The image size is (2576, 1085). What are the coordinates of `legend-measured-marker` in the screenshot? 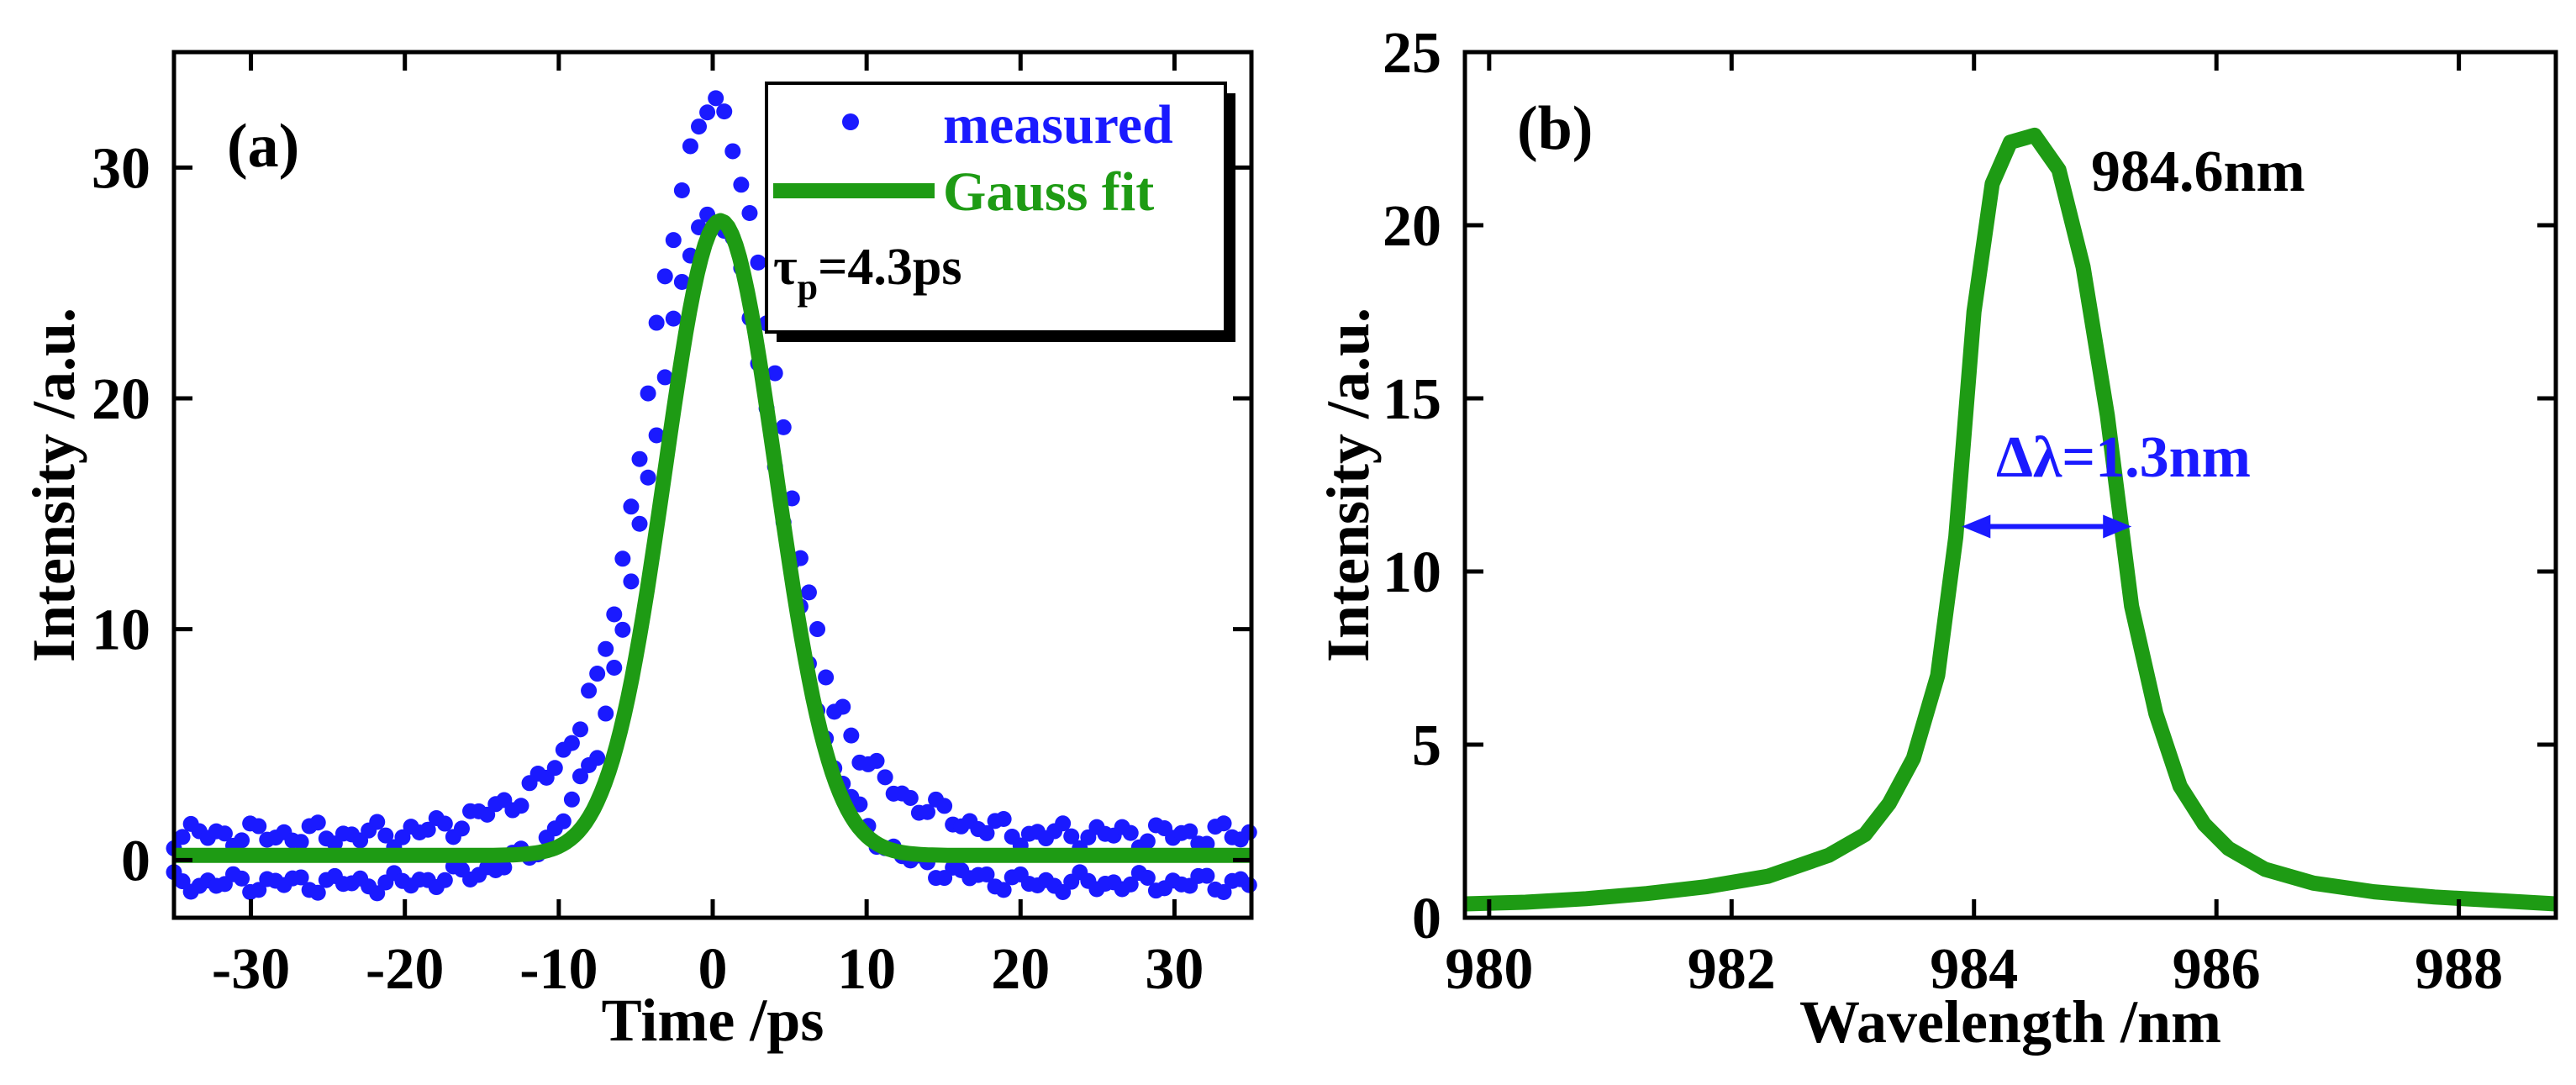 It's located at (850, 121).